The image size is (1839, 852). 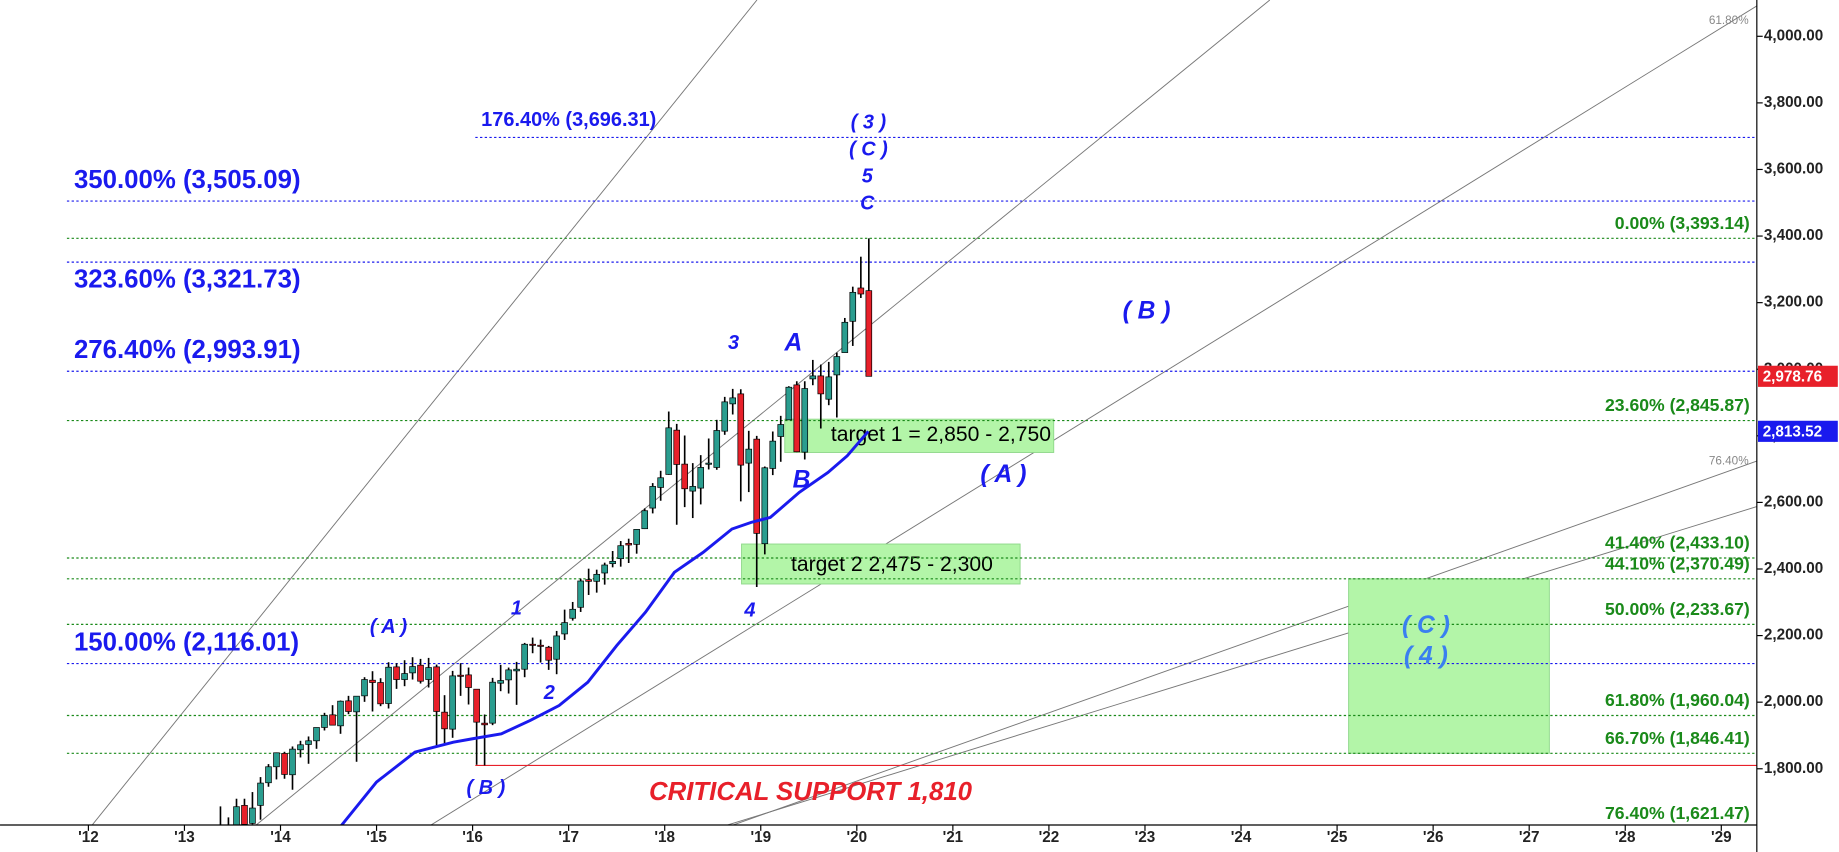 What do you see at coordinates (1337, 837) in the screenshot?
I see `x-tick-label: '25` at bounding box center [1337, 837].